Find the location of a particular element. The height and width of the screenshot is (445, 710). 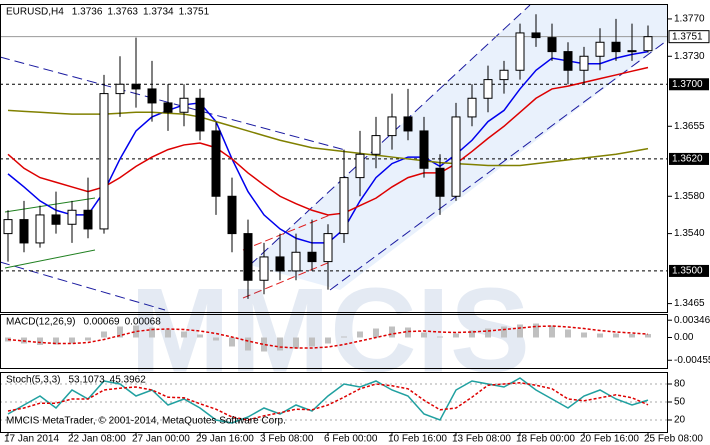

panel-title: MACD(12,26,9) is located at coordinates (40, 322).